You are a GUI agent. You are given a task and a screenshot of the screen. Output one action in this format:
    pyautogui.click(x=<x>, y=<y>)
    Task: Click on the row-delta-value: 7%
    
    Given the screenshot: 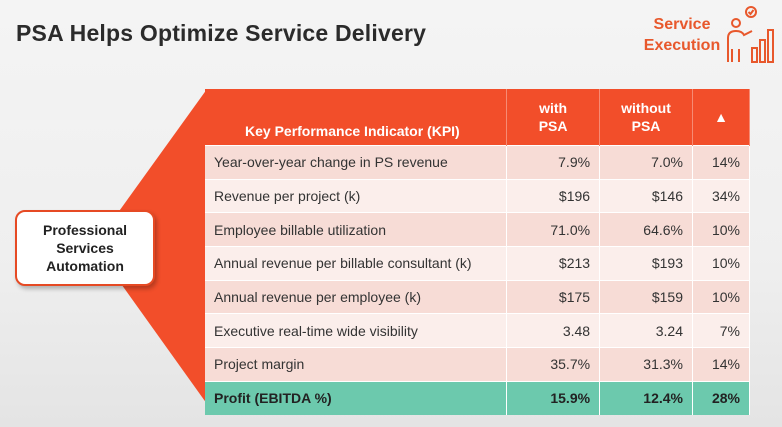 What is the action you would take?
    pyautogui.click(x=721, y=330)
    